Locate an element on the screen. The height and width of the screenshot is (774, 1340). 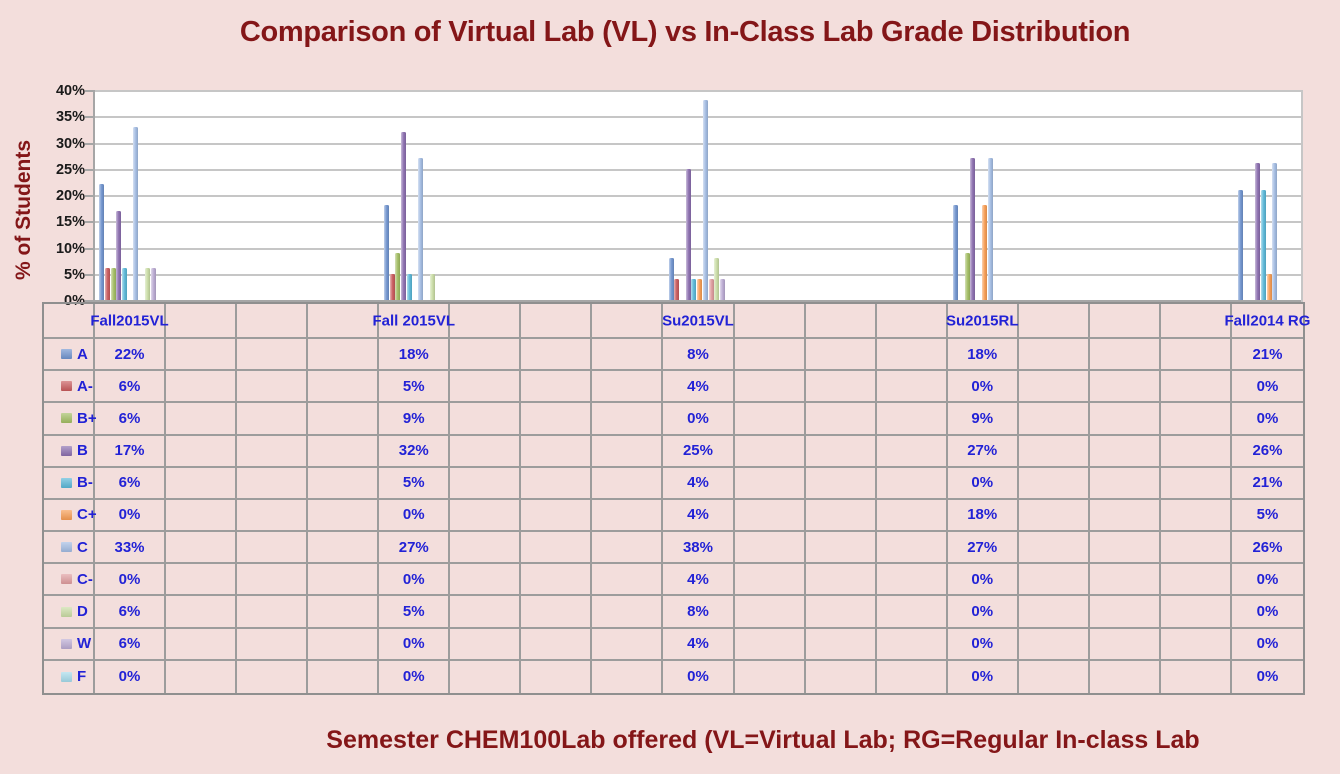
table-header-cell: Su2015VL is located at coordinates (698, 321).